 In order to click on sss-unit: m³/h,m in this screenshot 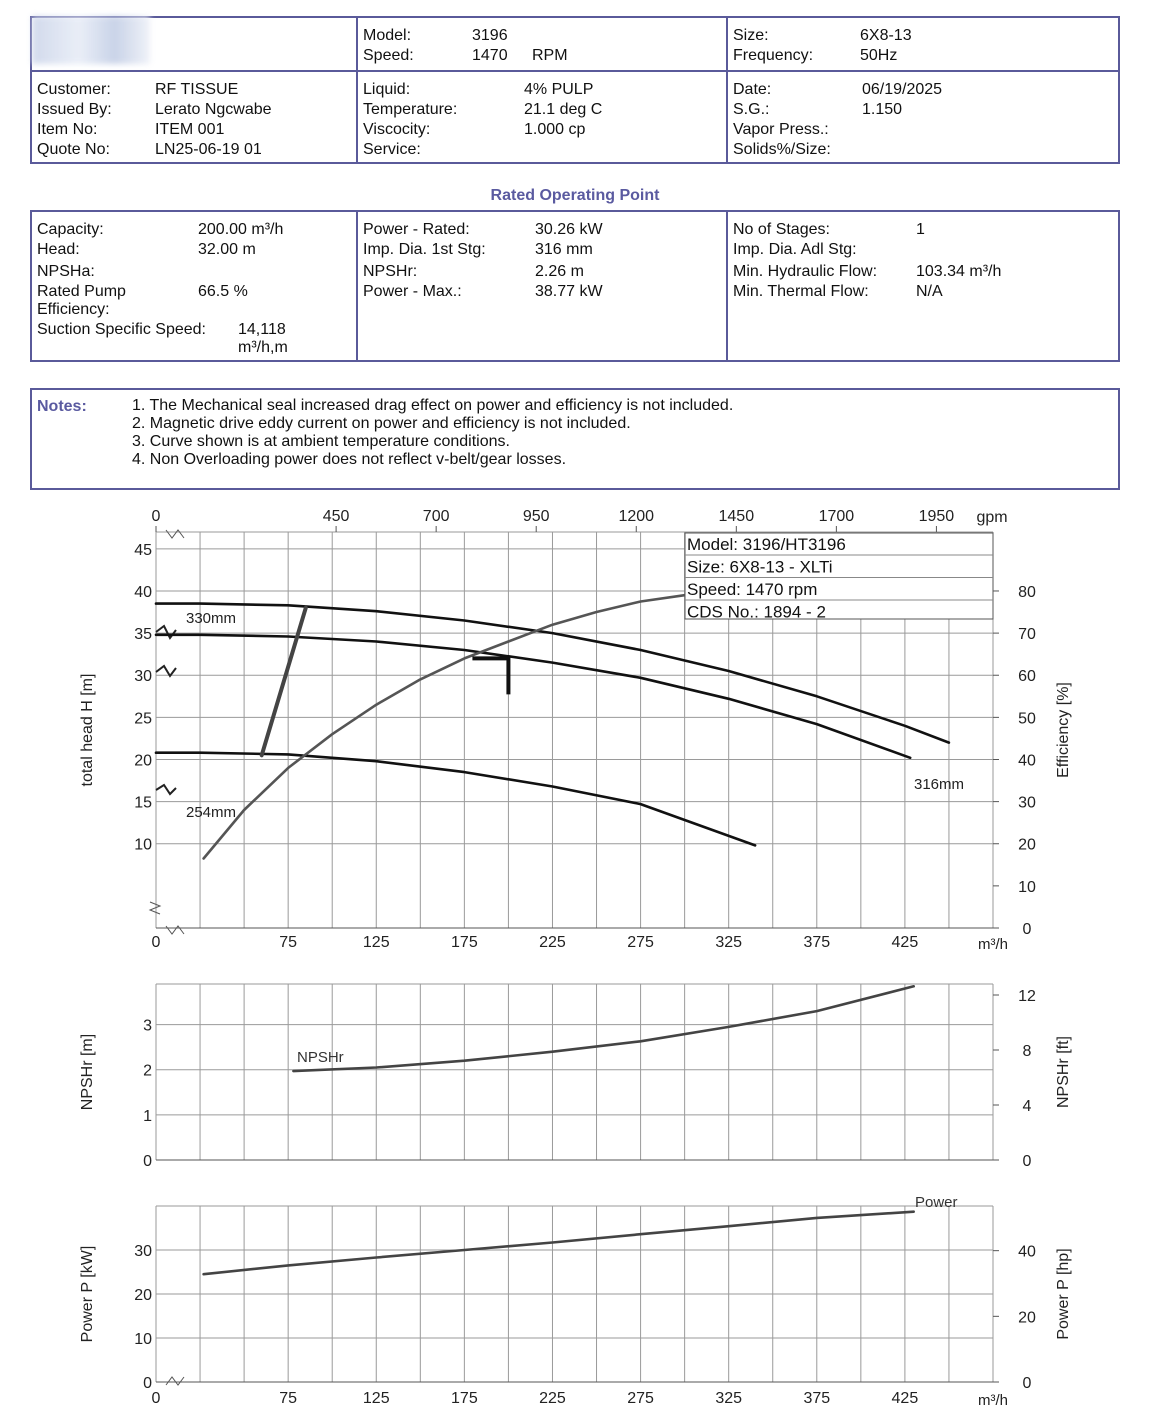, I will do `click(263, 347)`.